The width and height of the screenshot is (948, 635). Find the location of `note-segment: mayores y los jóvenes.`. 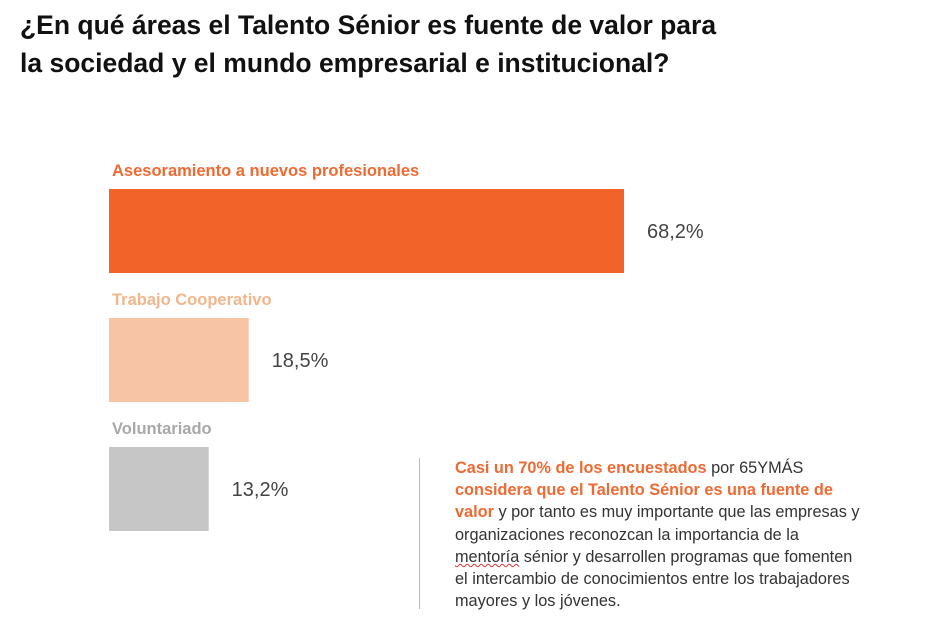

note-segment: mayores y los jóvenes. is located at coordinates (538, 601).